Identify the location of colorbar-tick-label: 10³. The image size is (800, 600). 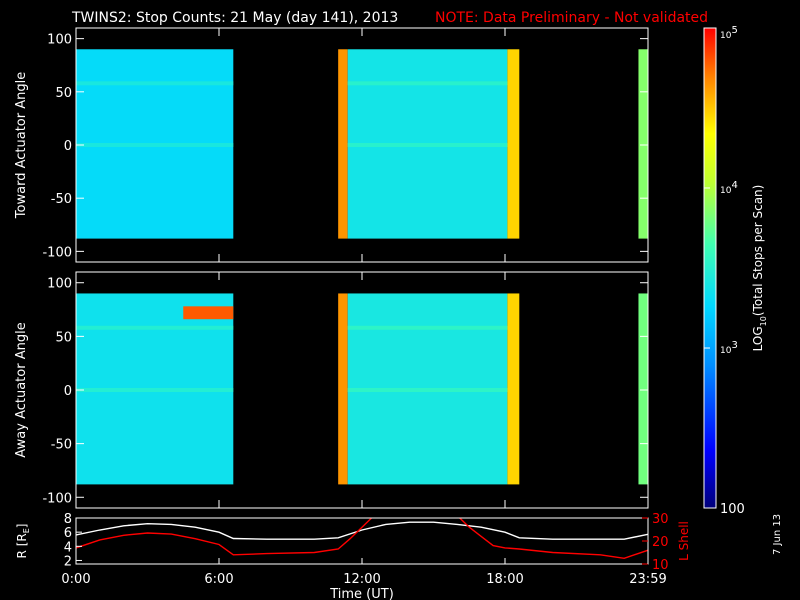
(729, 348).